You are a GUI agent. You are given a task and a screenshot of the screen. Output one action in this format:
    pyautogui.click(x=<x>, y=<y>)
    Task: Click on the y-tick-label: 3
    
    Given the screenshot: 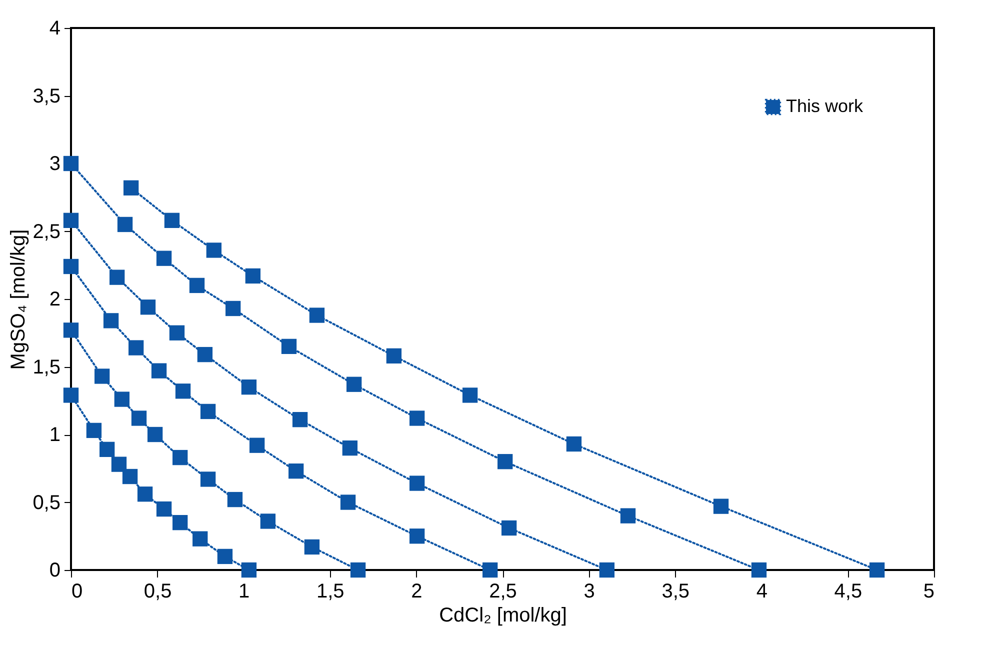 What is the action you would take?
    pyautogui.click(x=54, y=164)
    